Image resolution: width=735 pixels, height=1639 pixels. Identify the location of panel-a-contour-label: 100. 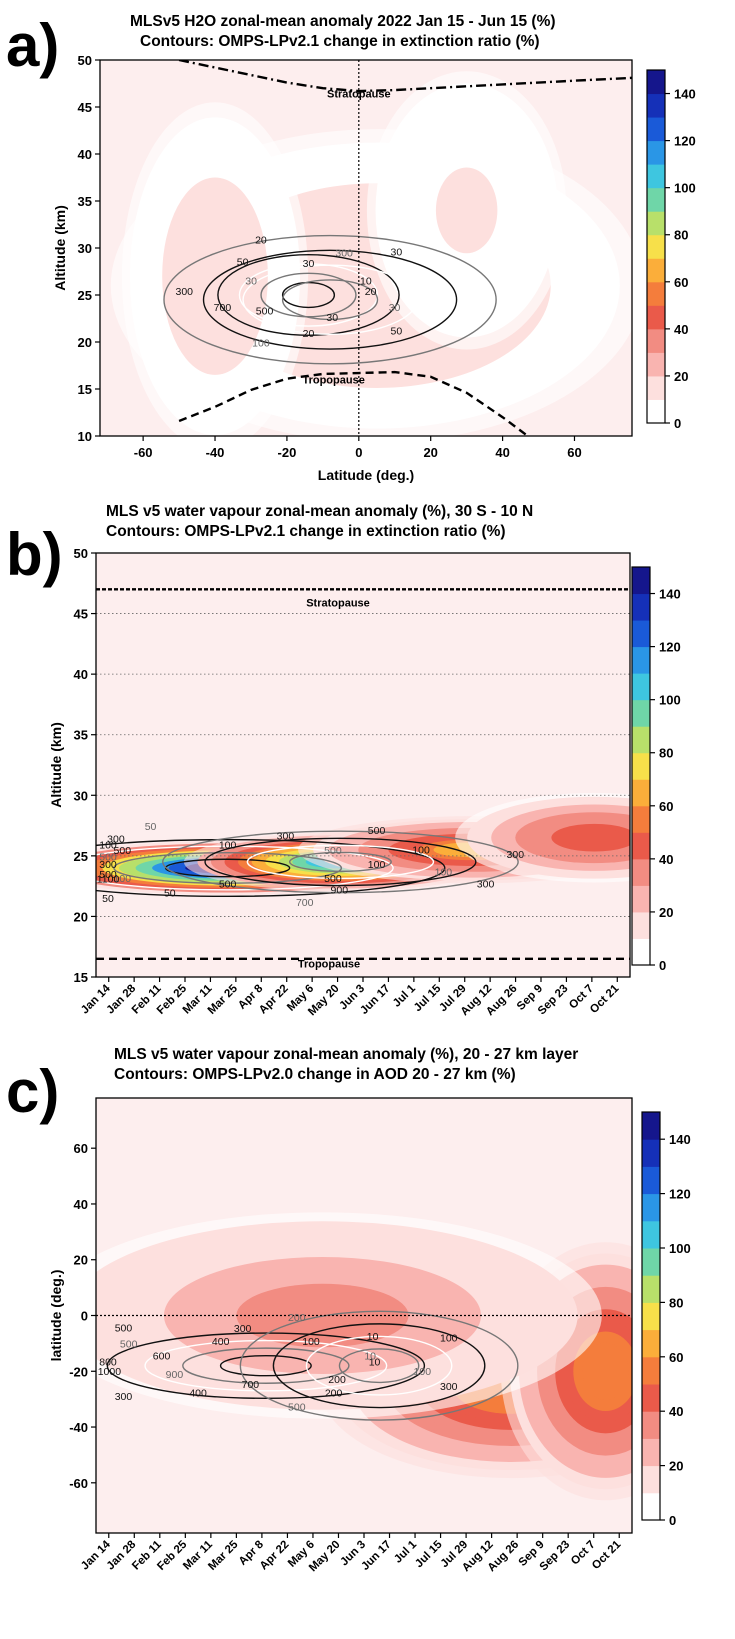
(261, 344).